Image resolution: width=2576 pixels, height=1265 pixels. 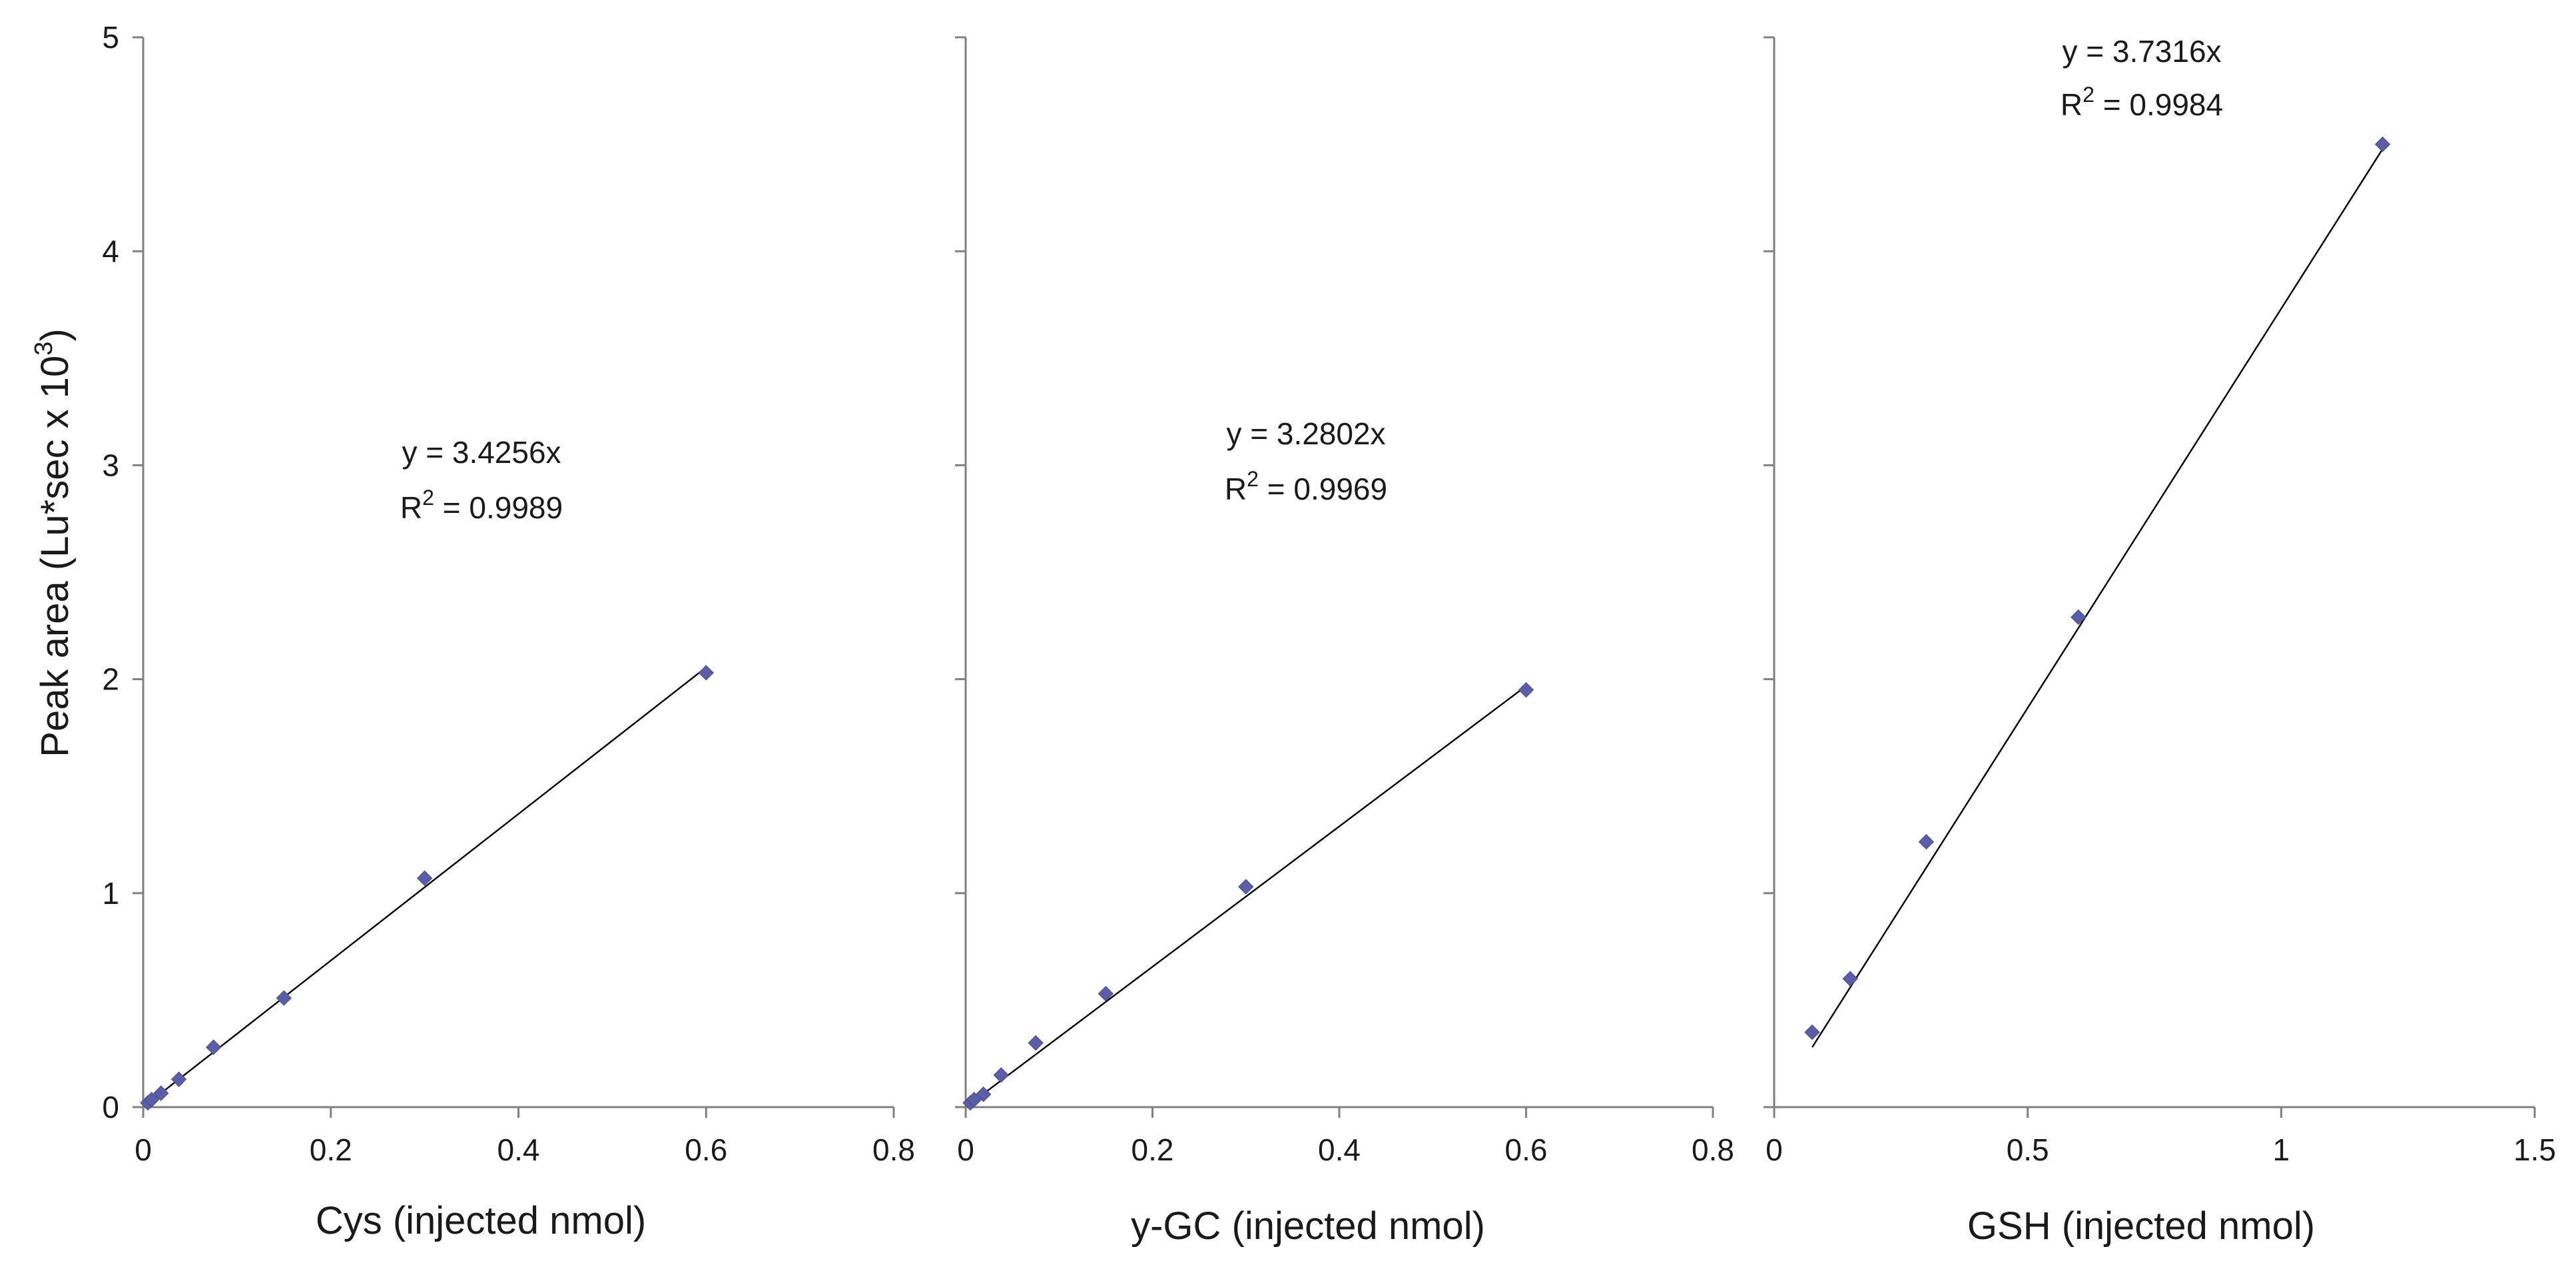 What do you see at coordinates (110, 465) in the screenshot?
I see `y-tick-label: 3` at bounding box center [110, 465].